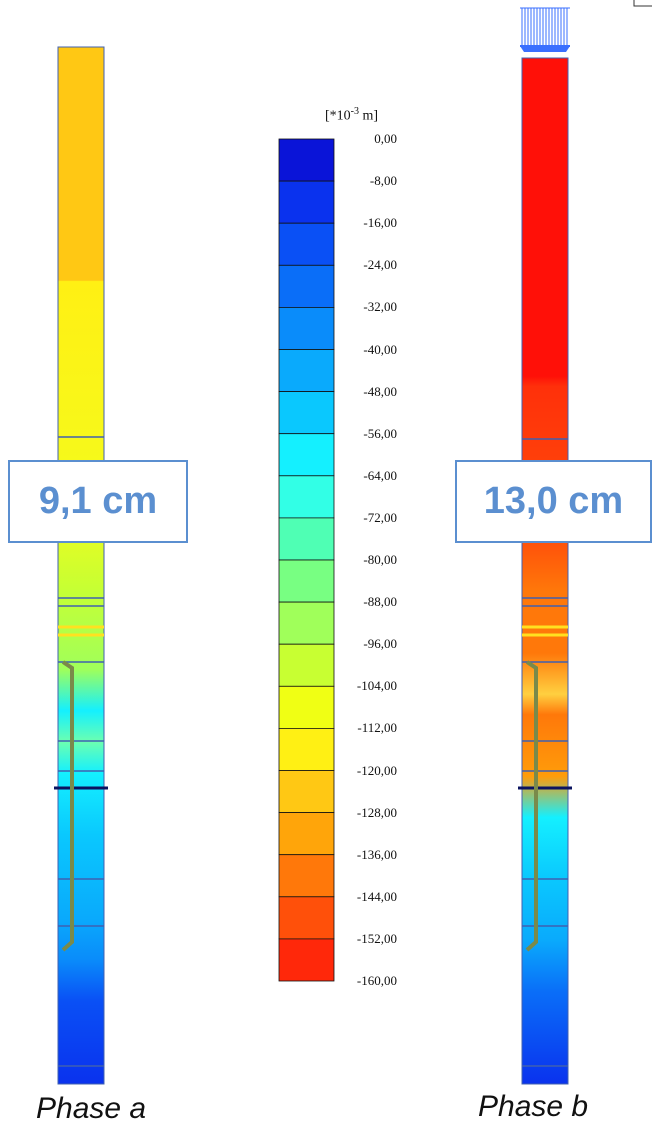 This screenshot has width=652, height=1135. What do you see at coordinates (376, 938) in the screenshot?
I see `legend-tick-label: -152,00` at bounding box center [376, 938].